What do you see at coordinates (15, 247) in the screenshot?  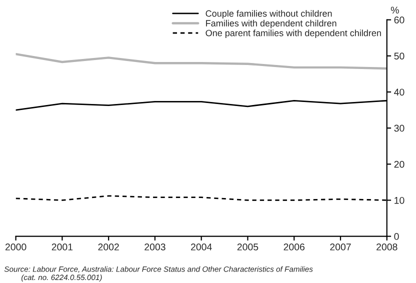 I see `x-tick-label: 2000` at bounding box center [15, 247].